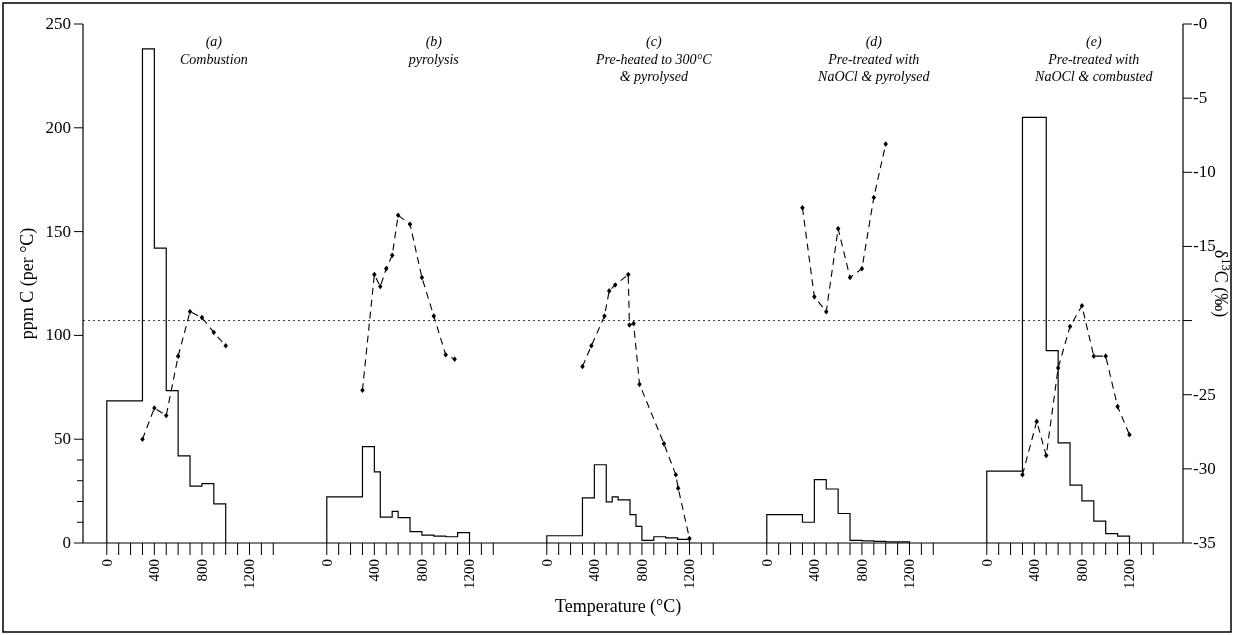 The height and width of the screenshot is (635, 1234). Describe the element at coordinates (58, 127) in the screenshot. I see `y-tick-label: 200` at that location.